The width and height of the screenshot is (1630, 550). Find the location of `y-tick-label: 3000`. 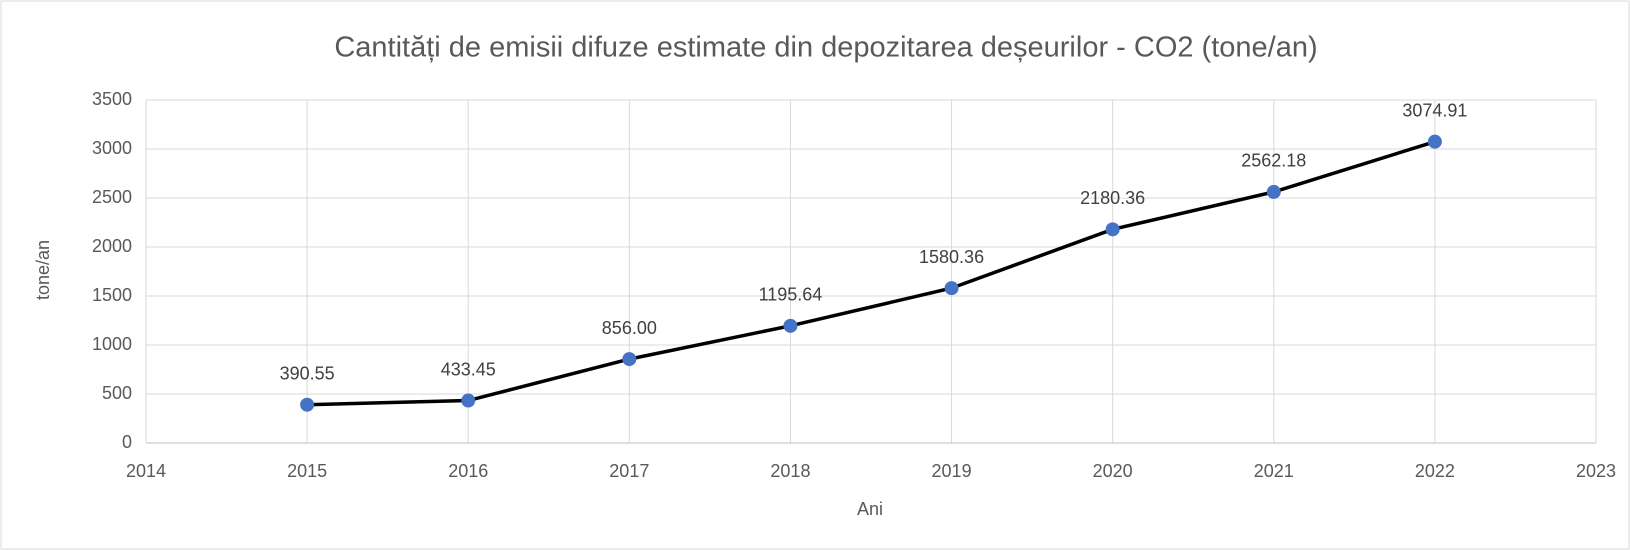

y-tick-label: 3000 is located at coordinates (112, 148).